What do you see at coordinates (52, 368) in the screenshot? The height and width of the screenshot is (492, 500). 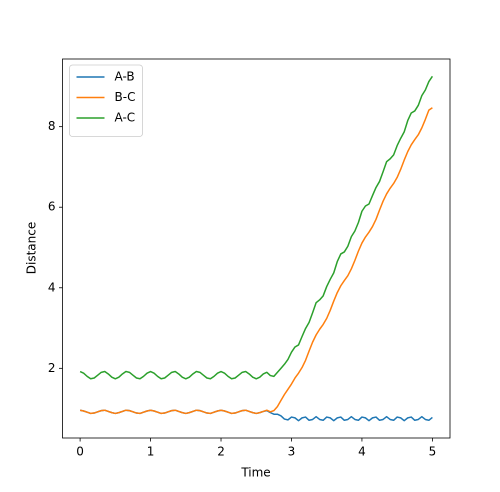 I see `y-tick-label: 2` at bounding box center [52, 368].